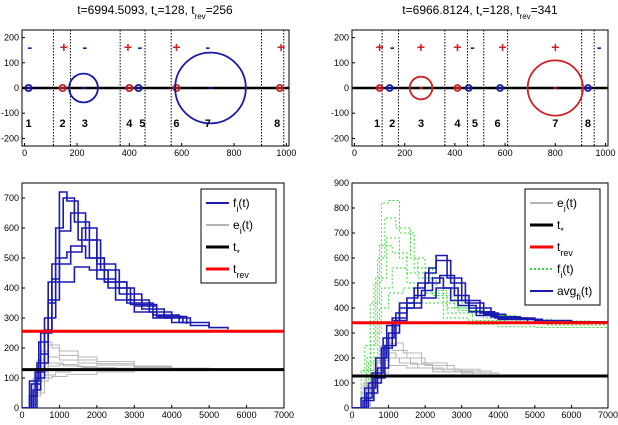 The image size is (618, 425). Describe the element at coordinates (454, 153) in the screenshot. I see `x-tick-label: 400` at that location.